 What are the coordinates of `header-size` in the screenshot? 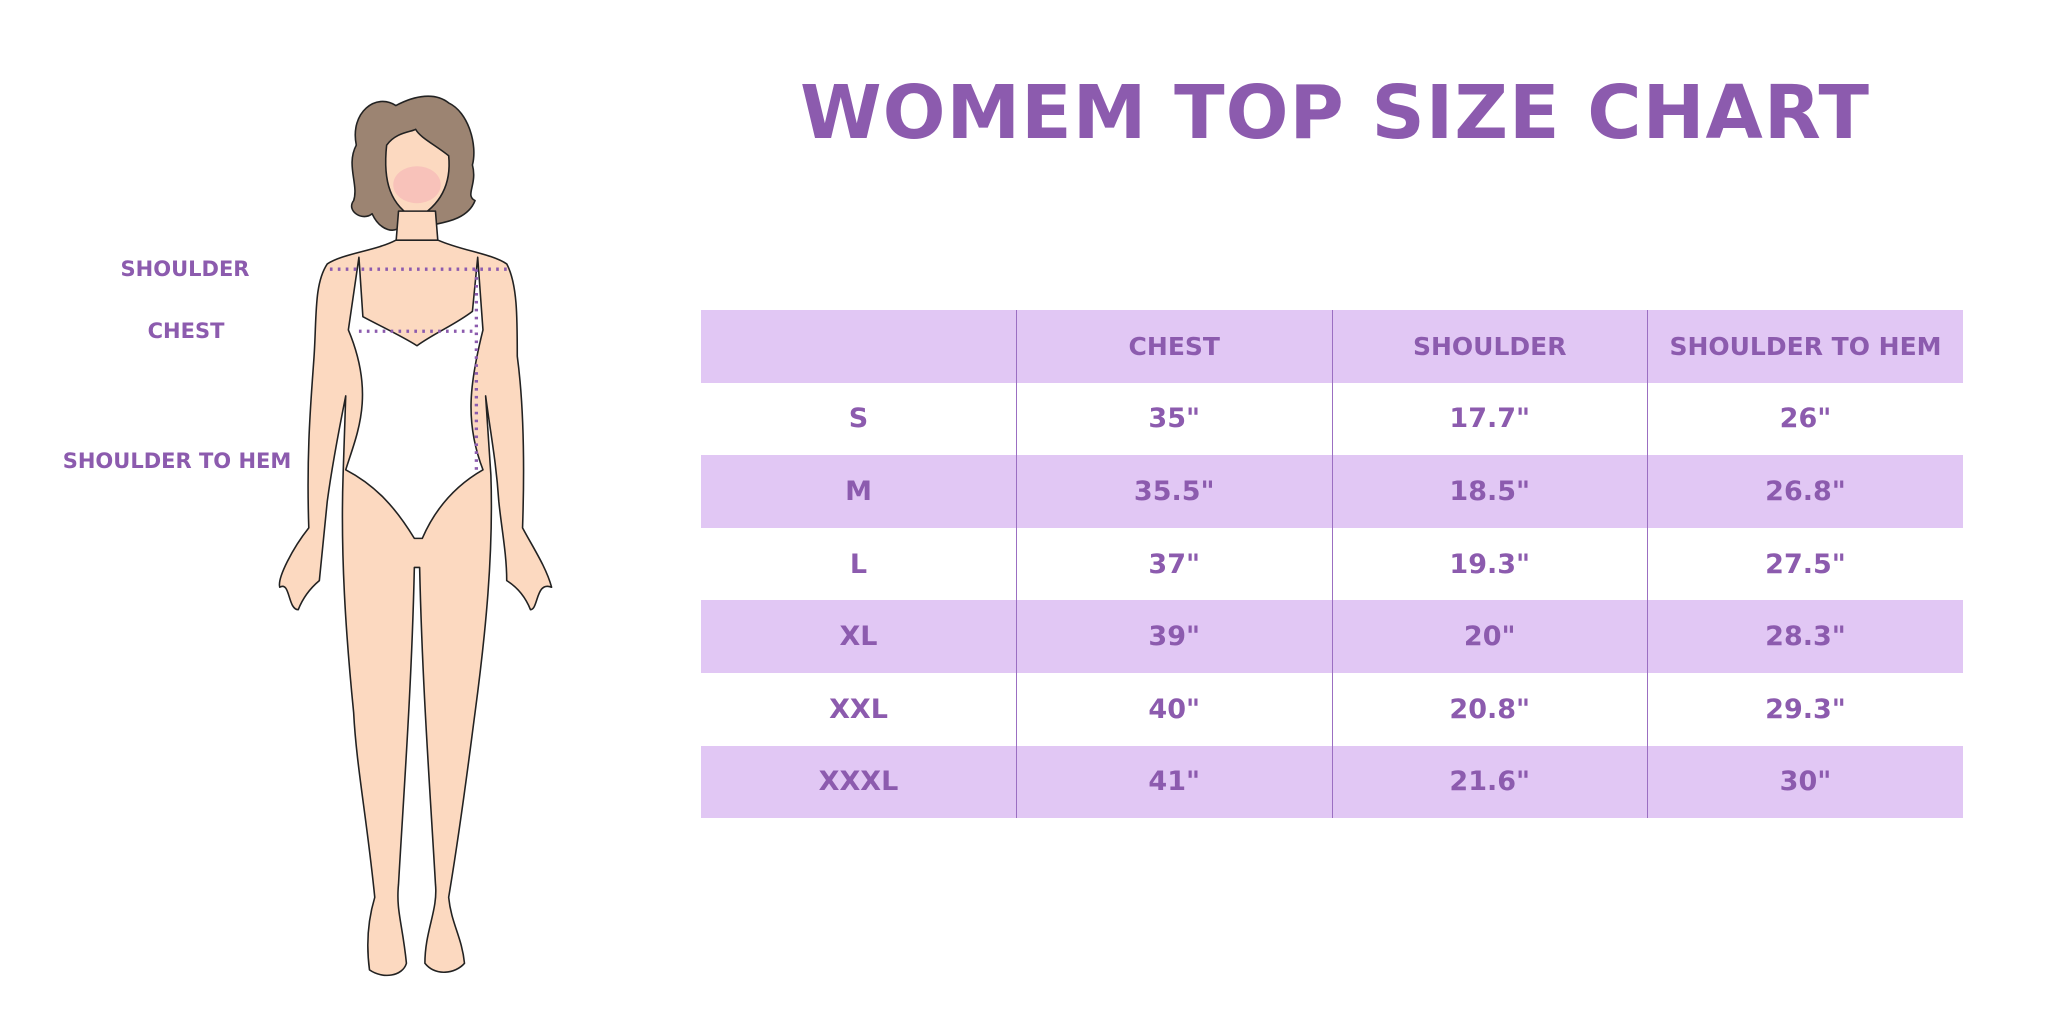 It's located at (859, 346).